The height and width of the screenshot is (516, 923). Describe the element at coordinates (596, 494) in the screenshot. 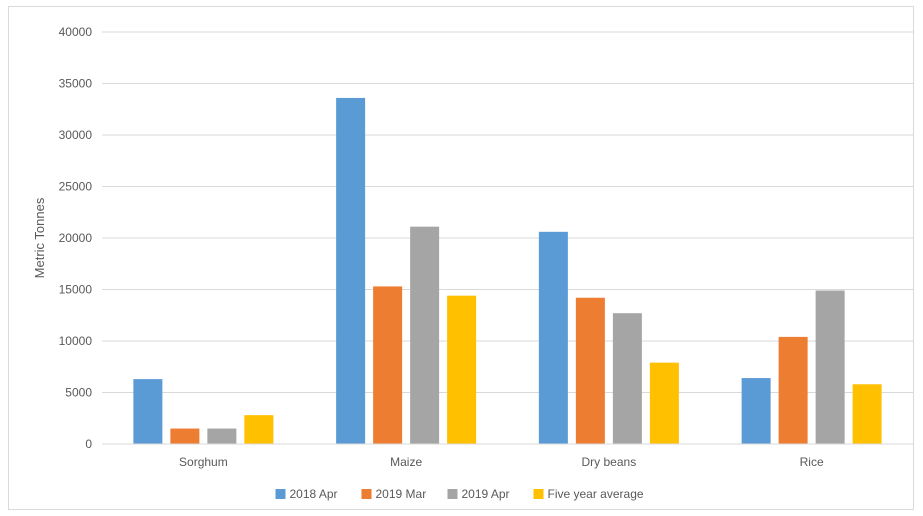

I see `legend-label: Five year average` at that location.